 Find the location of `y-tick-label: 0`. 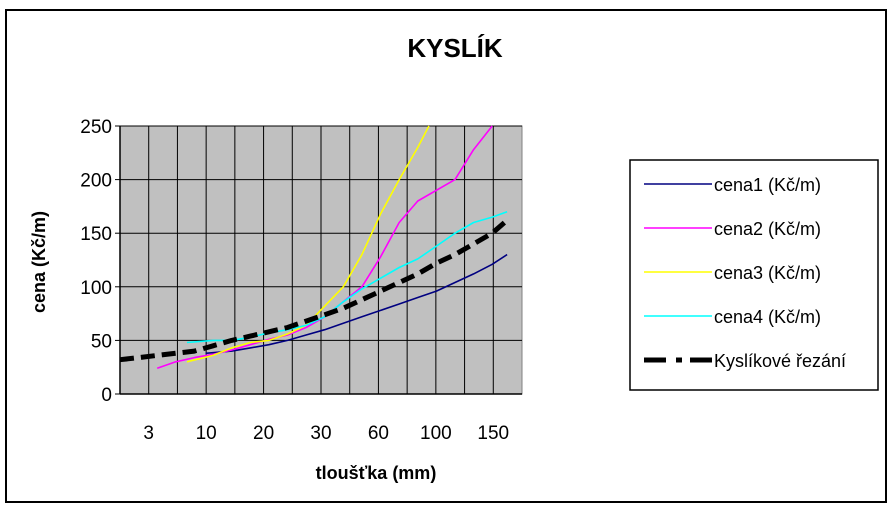

y-tick-label: 0 is located at coordinates (106, 395).